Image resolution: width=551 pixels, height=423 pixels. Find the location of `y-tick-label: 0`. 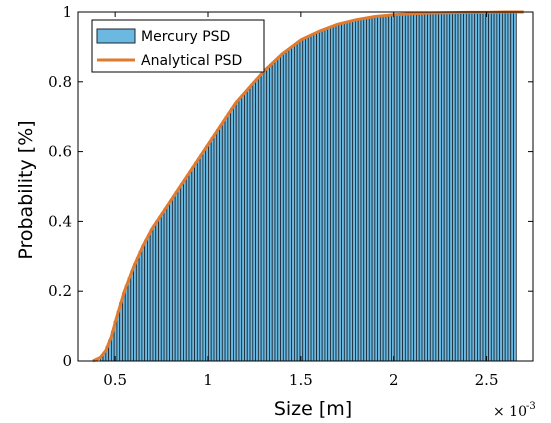

y-tick-label: 0 is located at coordinates (67, 361).